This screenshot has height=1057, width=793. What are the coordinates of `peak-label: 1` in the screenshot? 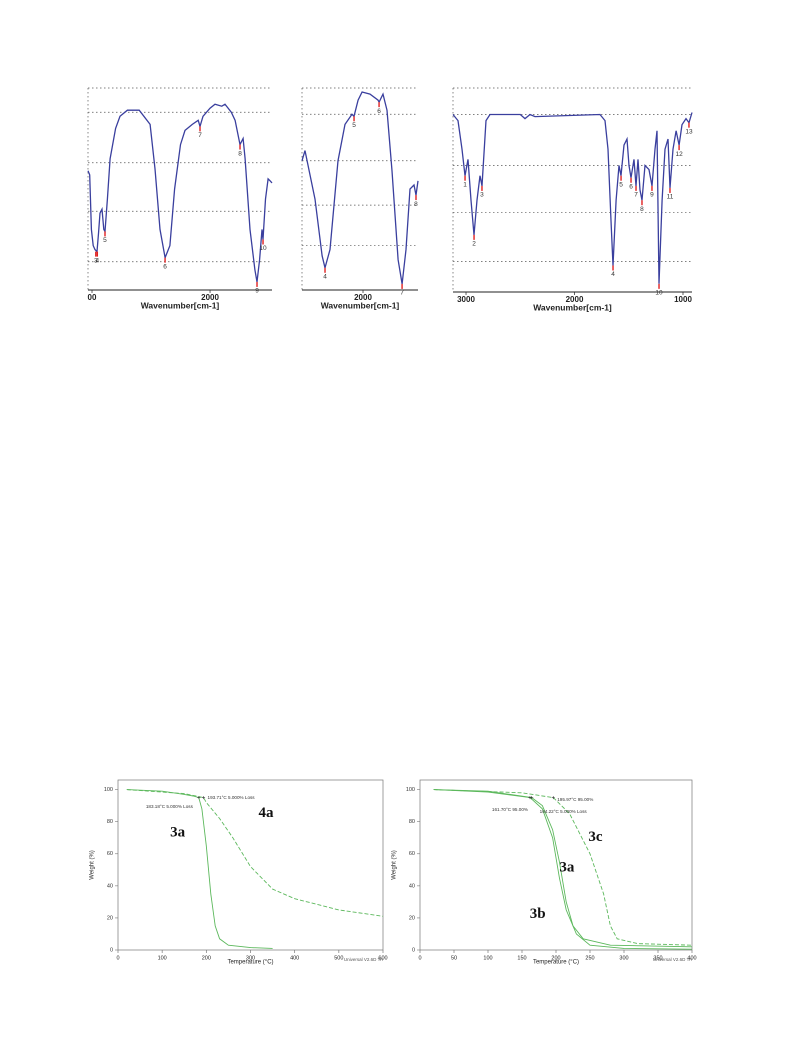 It's located at (465, 184).